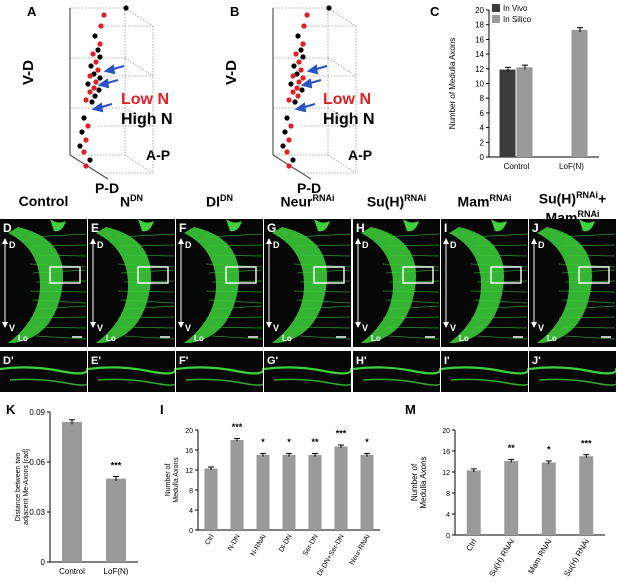 The width and height of the screenshot is (617, 587). What do you see at coordinates (108, 83) in the screenshot?
I see `arrow-icon` at bounding box center [108, 83].